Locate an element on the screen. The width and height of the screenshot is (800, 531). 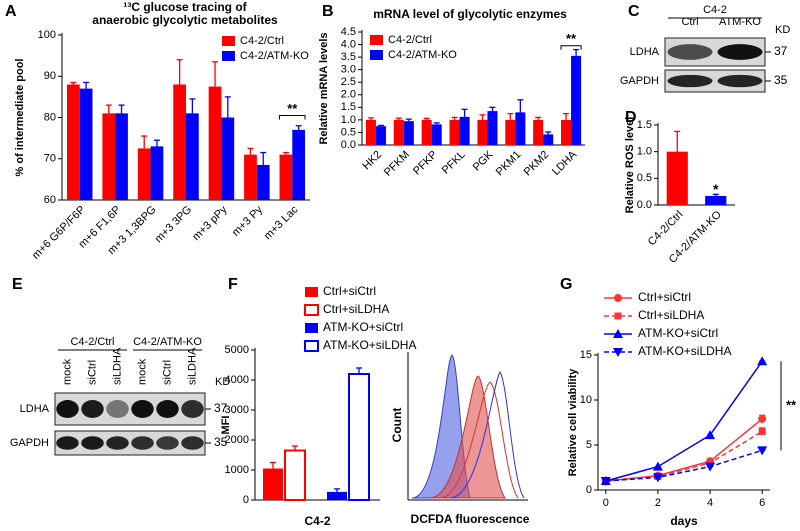
blot-group-label: C4-2/Ctrl is located at coordinates (92, 342).